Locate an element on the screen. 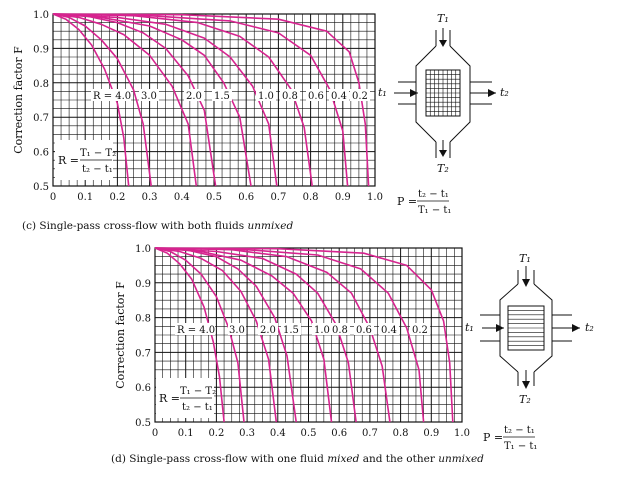 The width and height of the screenshot is (638, 479). panel-c-label-t2: t₂ is located at coordinates (504, 92).